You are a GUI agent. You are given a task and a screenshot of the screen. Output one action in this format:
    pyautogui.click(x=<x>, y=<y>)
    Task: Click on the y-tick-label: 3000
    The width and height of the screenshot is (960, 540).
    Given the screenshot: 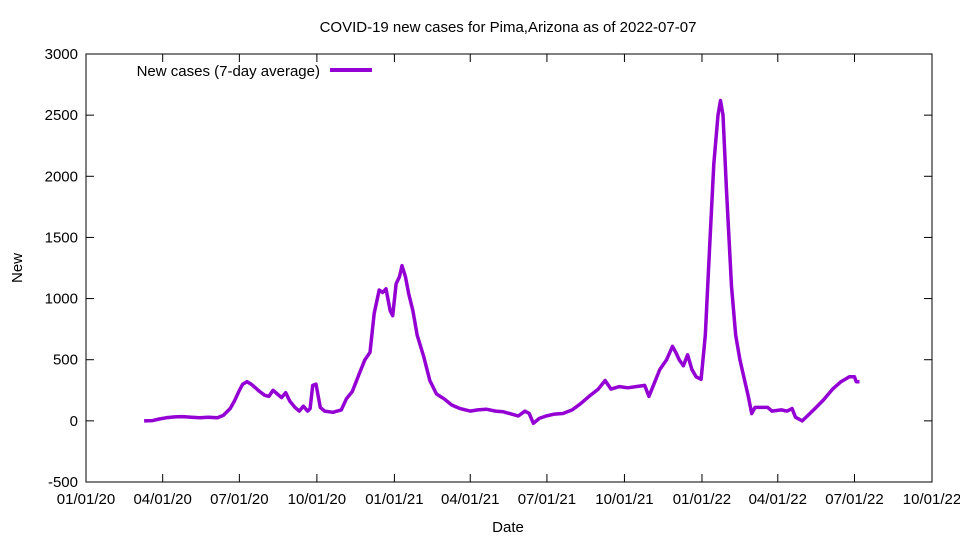 What is the action you would take?
    pyautogui.click(x=61, y=54)
    